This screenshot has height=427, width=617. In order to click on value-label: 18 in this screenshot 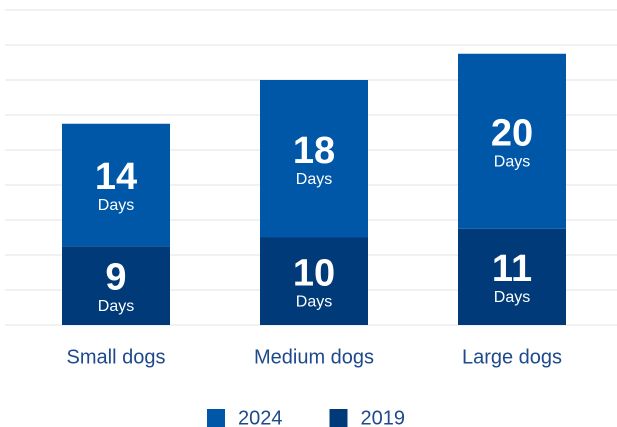, I will do `click(314, 151)`.